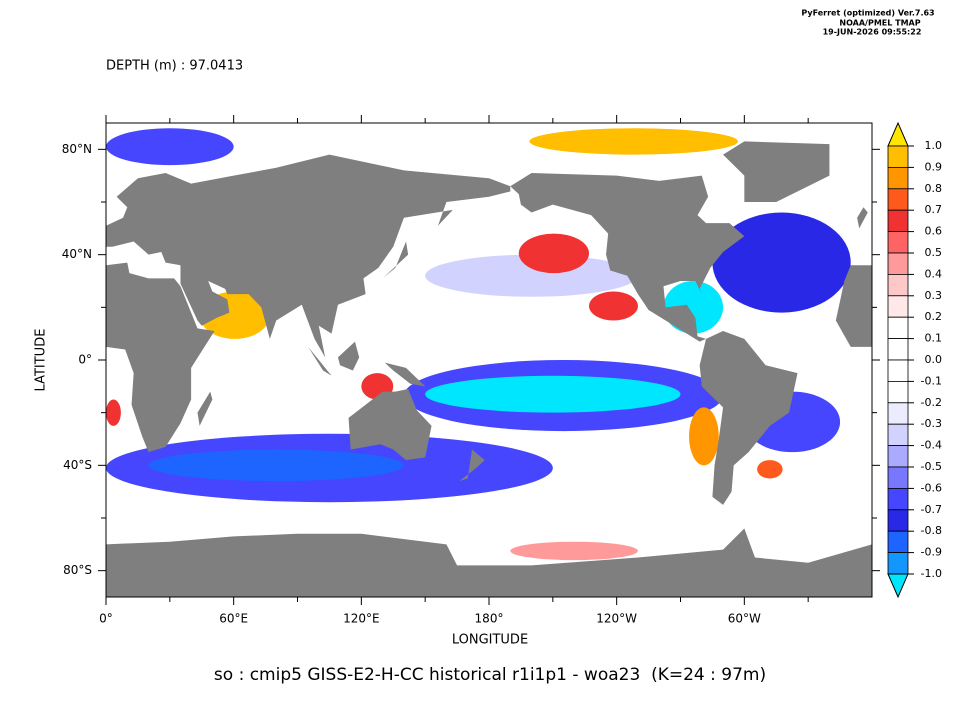 This screenshot has height=720, width=961. What do you see at coordinates (361, 619) in the screenshot?
I see `x-tick-label: 120°E` at bounding box center [361, 619].